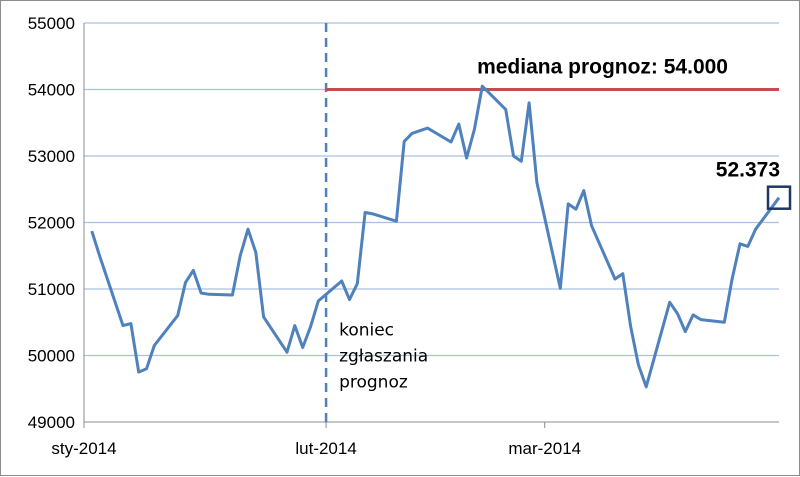  Describe the element at coordinates (325, 448) in the screenshot. I see `x-tick-label: lut-2014` at that location.